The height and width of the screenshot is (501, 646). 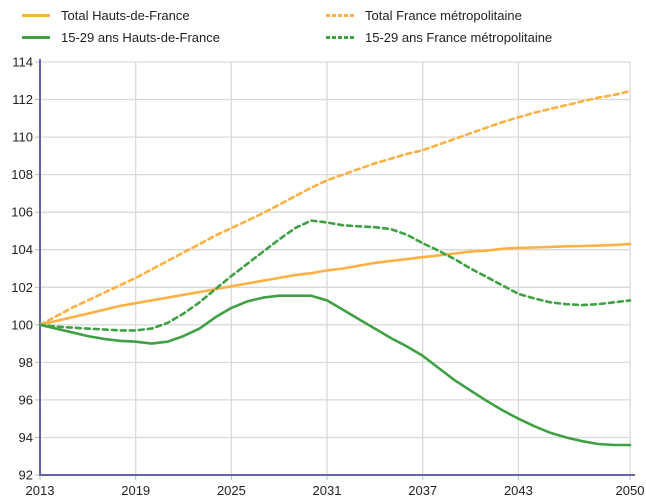 What do you see at coordinates (26, 399) in the screenshot?
I see `y-tick-label: 96` at bounding box center [26, 399].